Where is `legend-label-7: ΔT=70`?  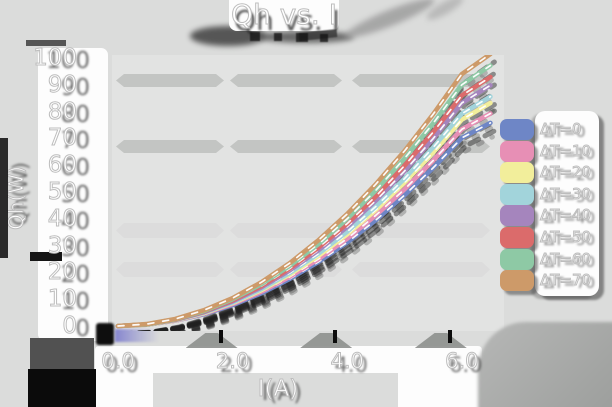
legend-label-7: ΔT=70 is located at coordinates (565, 280).